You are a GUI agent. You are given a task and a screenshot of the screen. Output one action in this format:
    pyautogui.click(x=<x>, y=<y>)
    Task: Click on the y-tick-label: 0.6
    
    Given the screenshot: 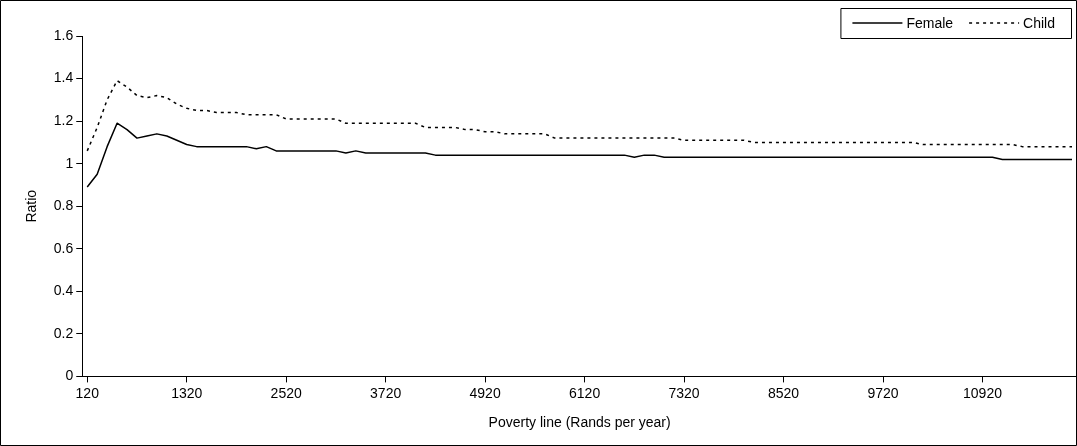 What is the action you would take?
    pyautogui.click(x=63, y=247)
    